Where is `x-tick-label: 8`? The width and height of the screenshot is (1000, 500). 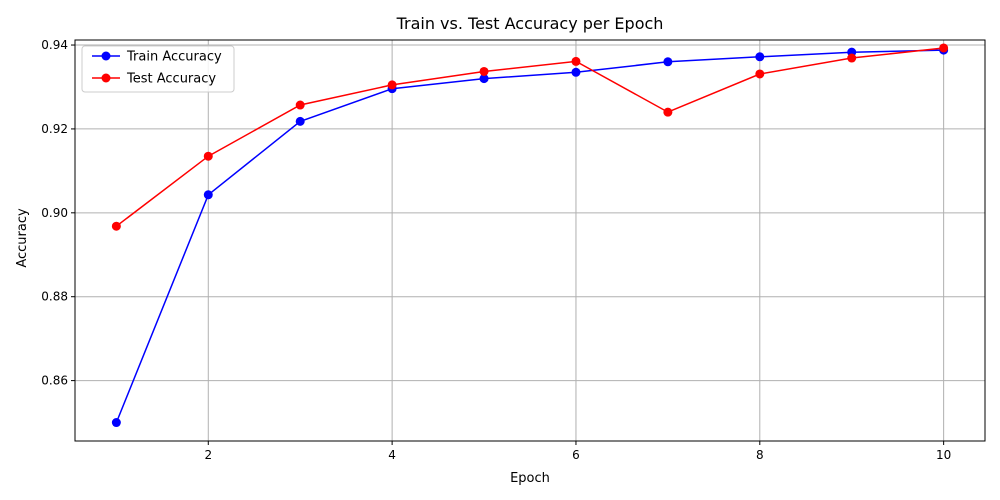
x-tick-label: 8 is located at coordinates (760, 455).